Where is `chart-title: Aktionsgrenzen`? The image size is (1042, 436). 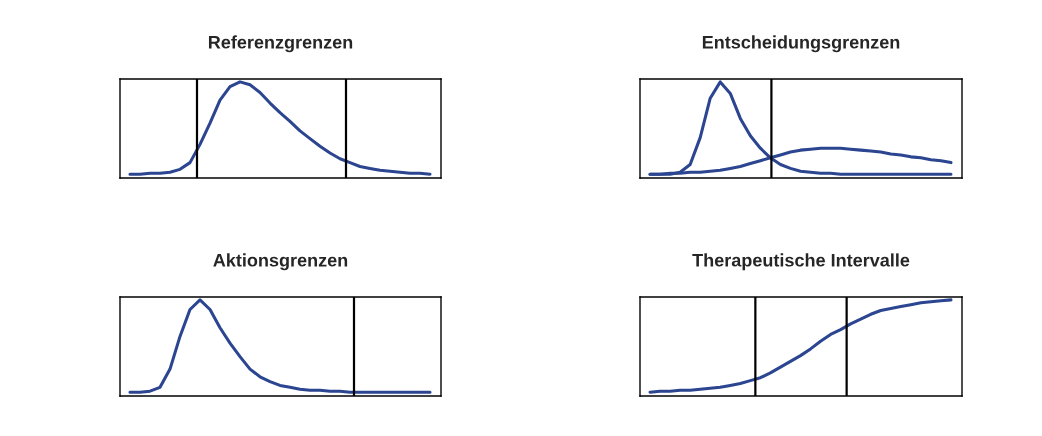
chart-title: Aktionsgrenzen is located at coordinates (280, 262).